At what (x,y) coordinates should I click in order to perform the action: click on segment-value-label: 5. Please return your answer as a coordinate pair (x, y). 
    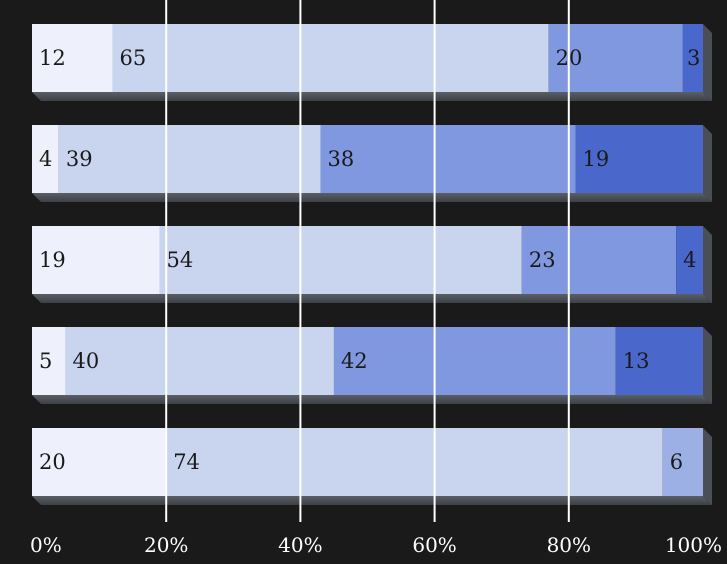
    Looking at the image, I should click on (45, 361).